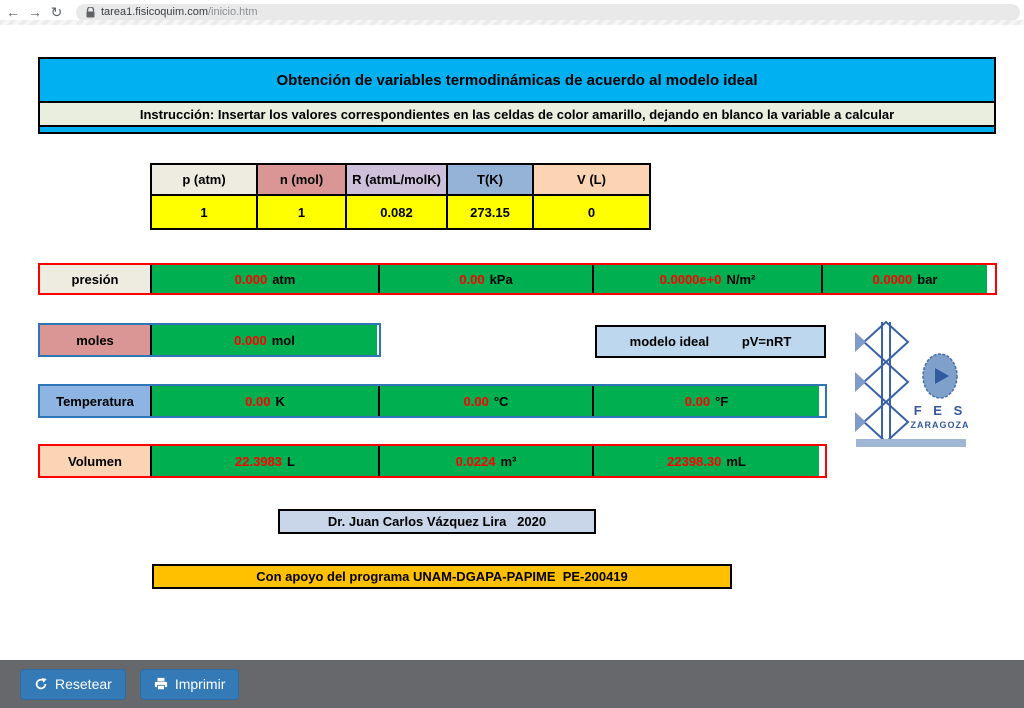  Describe the element at coordinates (154, 12) in the screenshot. I see `url-host: tarea1.fisicoquim.com` at that location.